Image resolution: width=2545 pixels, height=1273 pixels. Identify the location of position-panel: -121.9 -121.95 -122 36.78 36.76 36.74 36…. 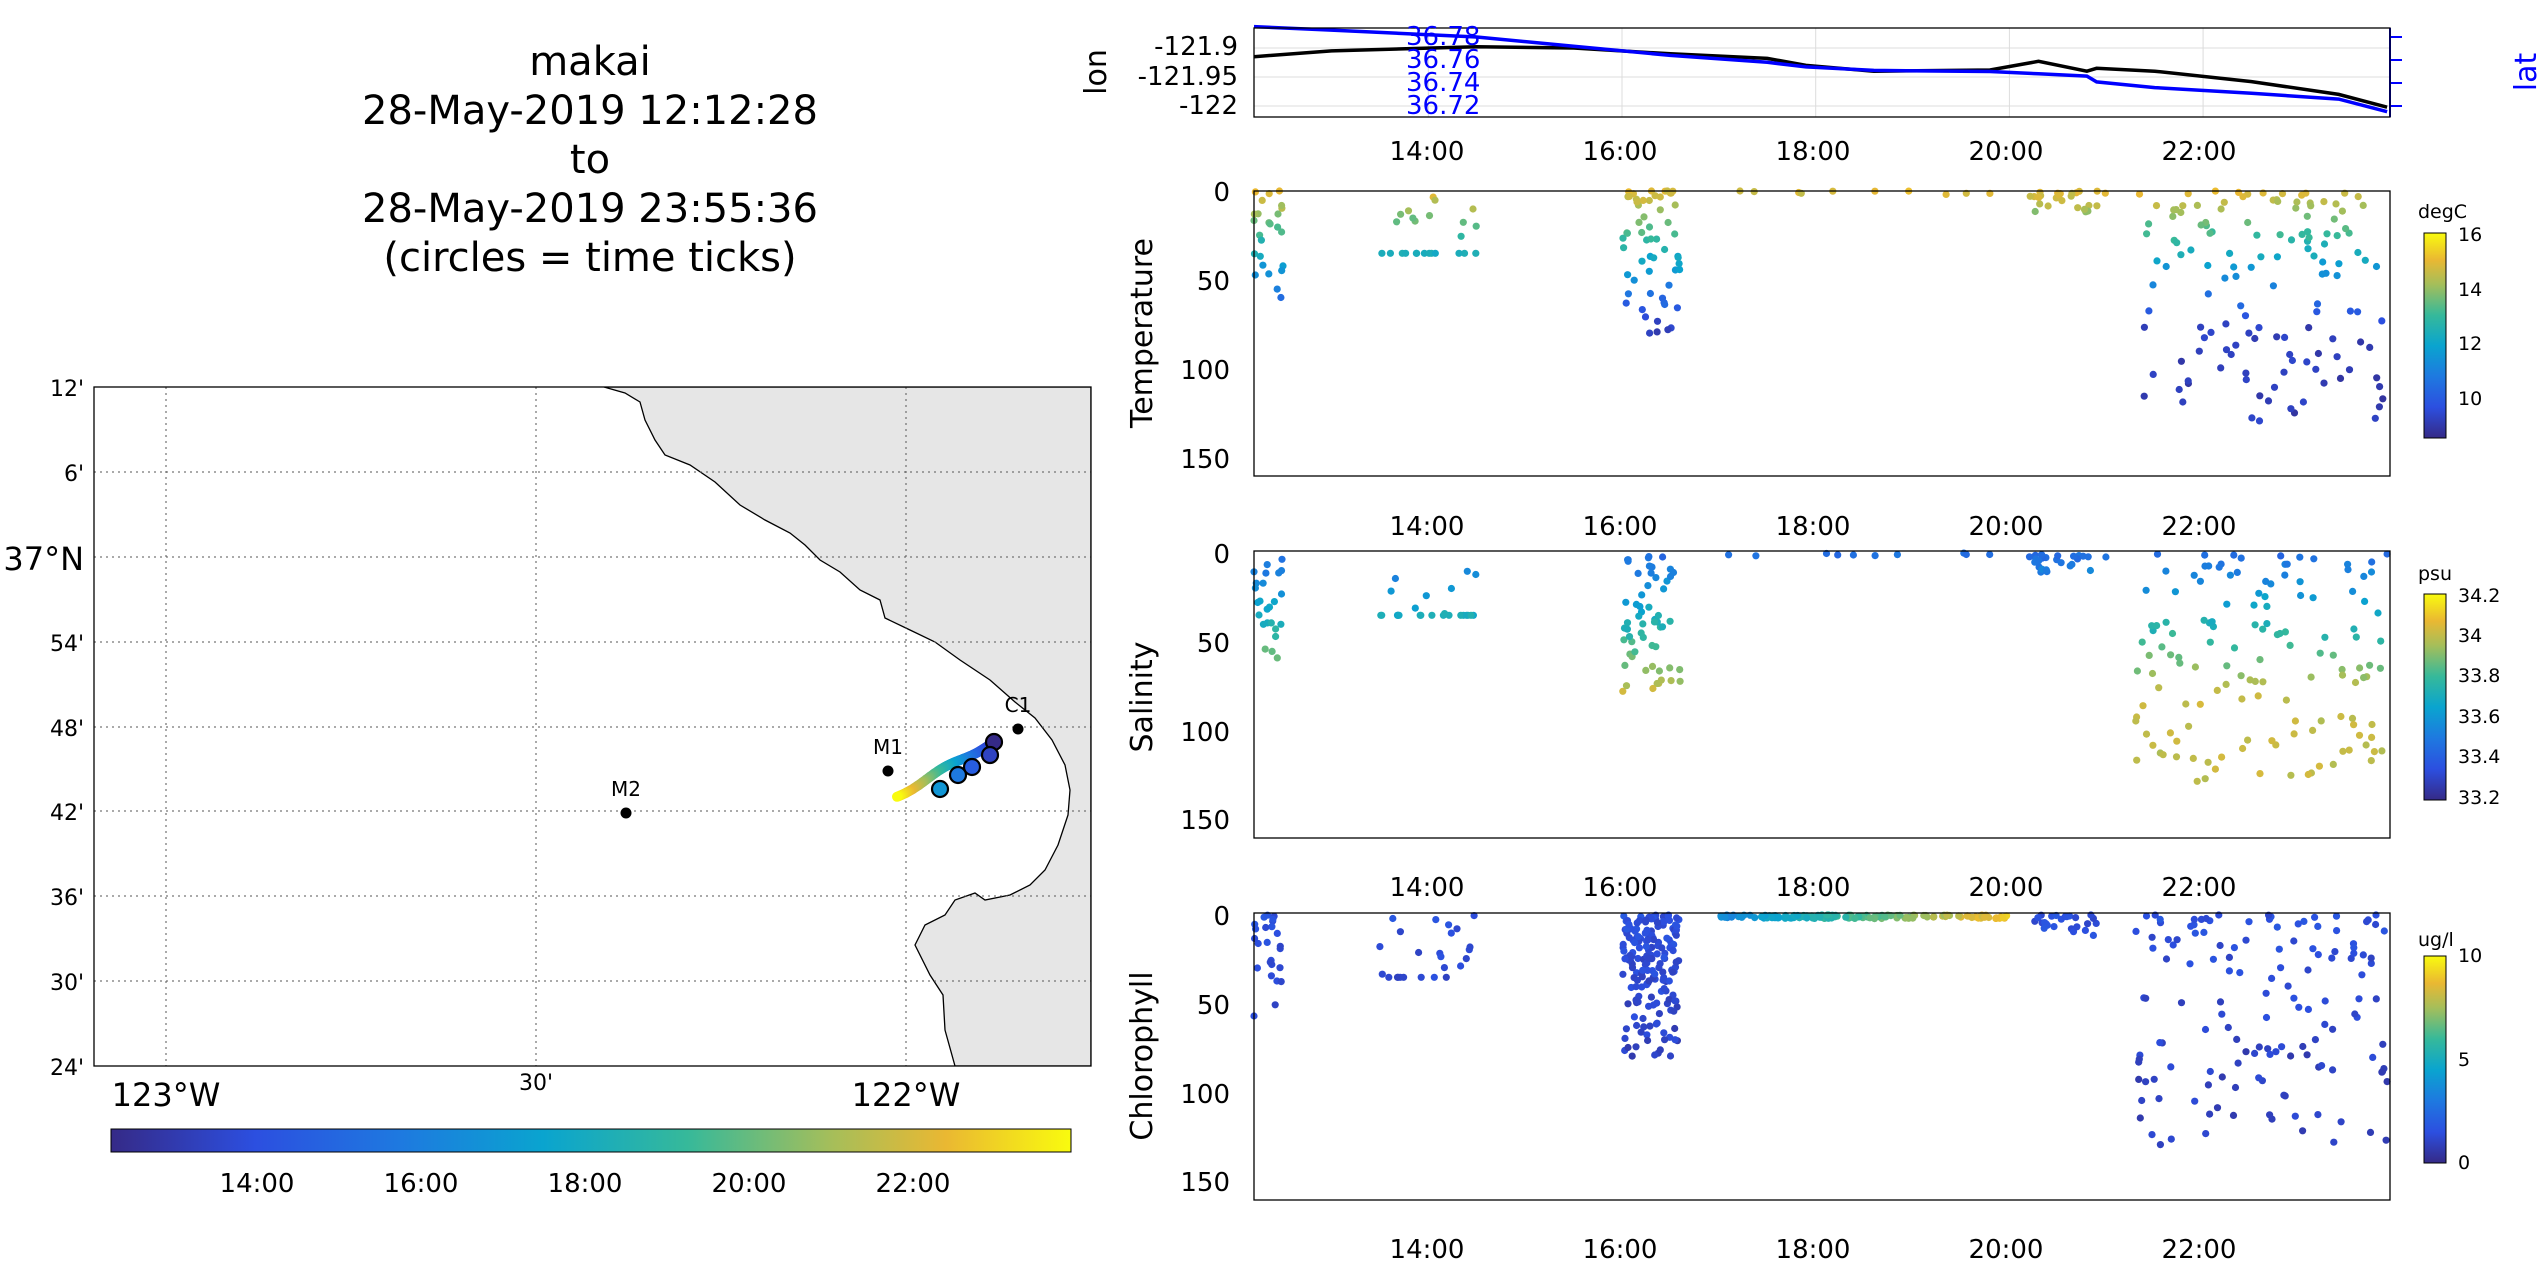
(1811, 94).